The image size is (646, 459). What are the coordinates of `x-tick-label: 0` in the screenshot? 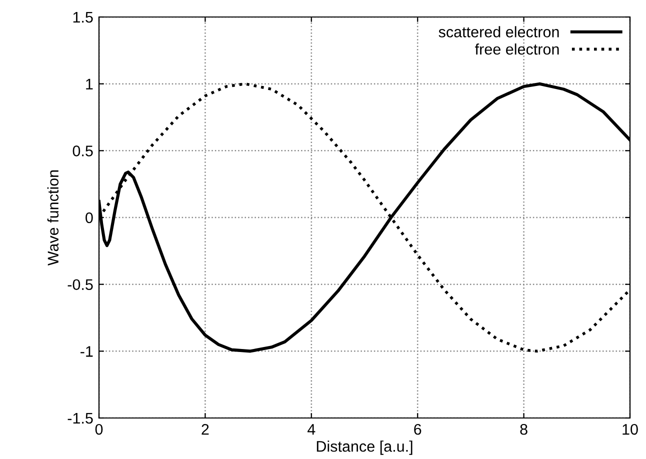 It's located at (99, 429).